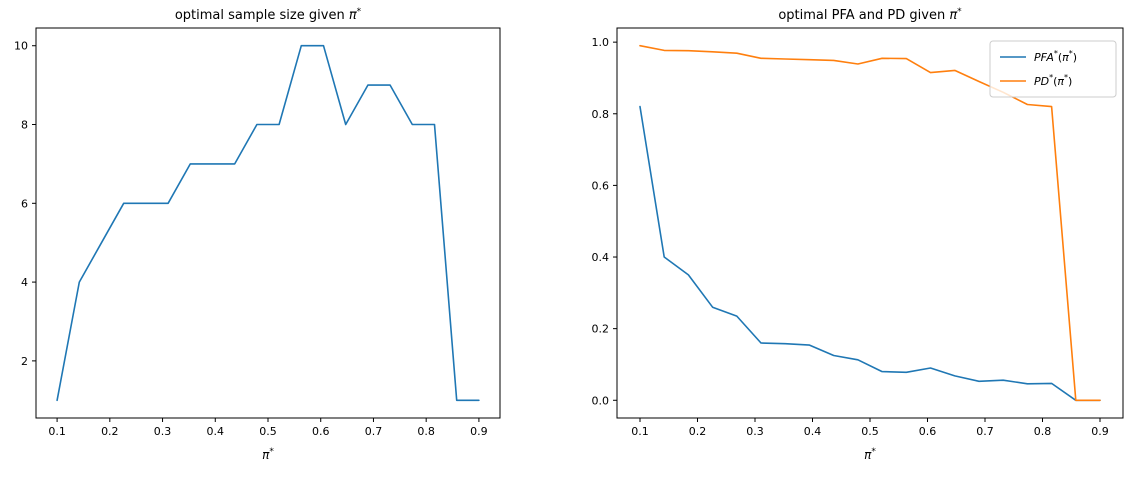  What do you see at coordinates (601, 185) in the screenshot?
I see `y-tick-label: 0.6` at bounding box center [601, 185].